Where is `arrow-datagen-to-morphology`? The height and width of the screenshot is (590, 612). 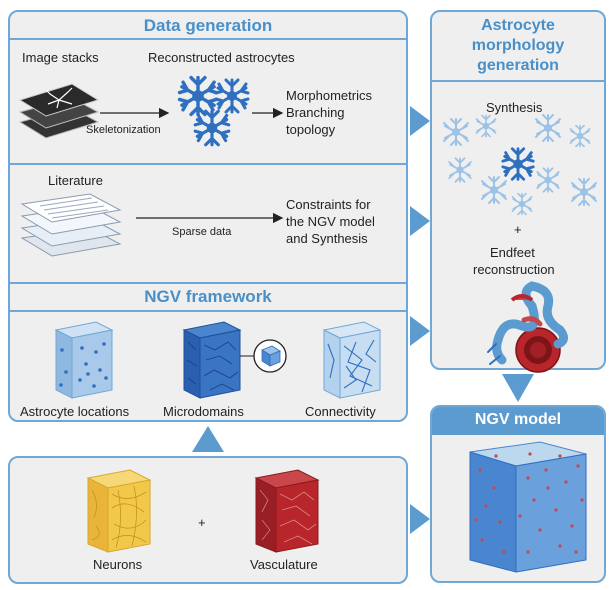
arrow-datagen-to-morphology is located at coordinates (420, 121).